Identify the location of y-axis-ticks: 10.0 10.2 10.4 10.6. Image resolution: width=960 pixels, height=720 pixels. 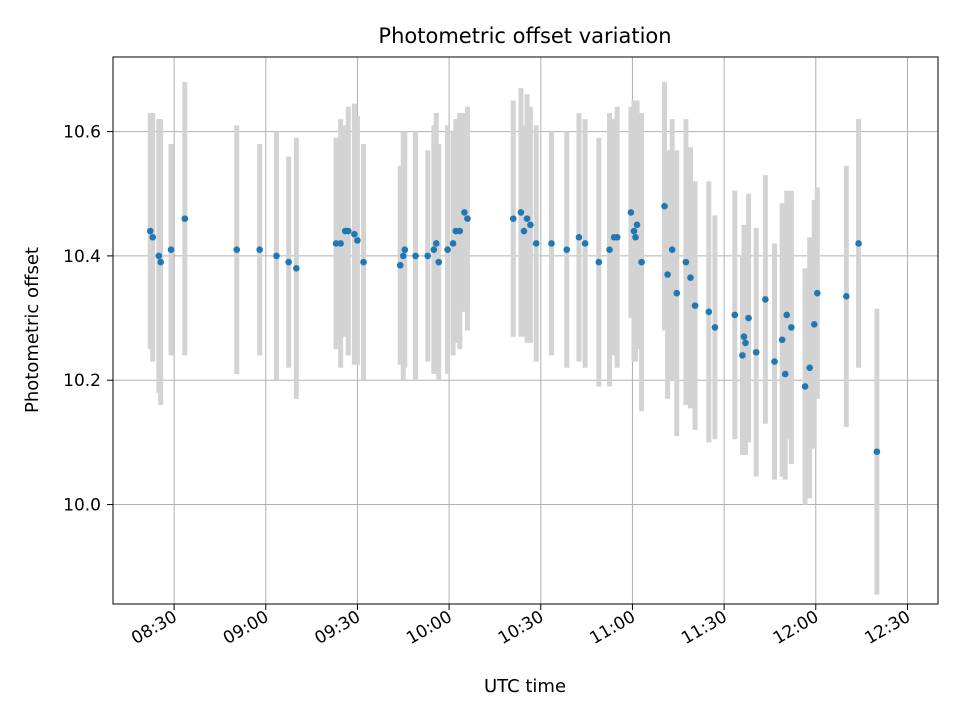
(88, 319).